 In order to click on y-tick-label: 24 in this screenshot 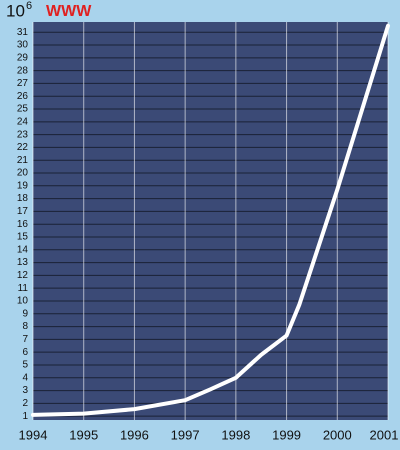, I will do `click(23, 121)`.